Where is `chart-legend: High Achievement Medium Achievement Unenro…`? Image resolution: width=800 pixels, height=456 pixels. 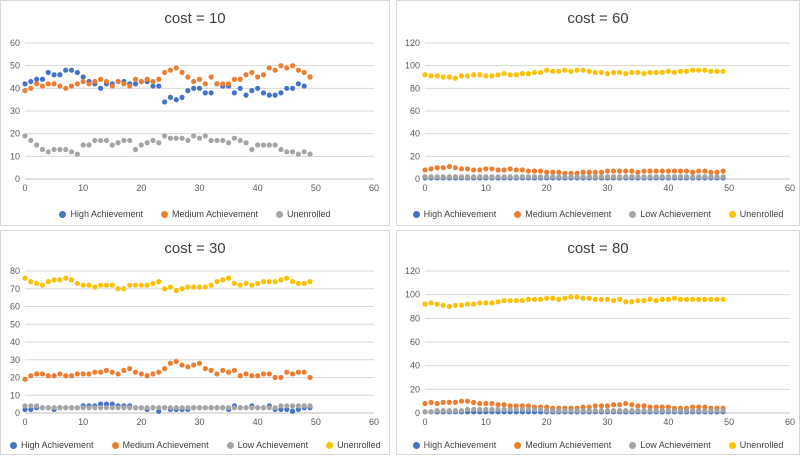 chart-legend: High Achievement Medium Achievement Unenro… is located at coordinates (195, 214).